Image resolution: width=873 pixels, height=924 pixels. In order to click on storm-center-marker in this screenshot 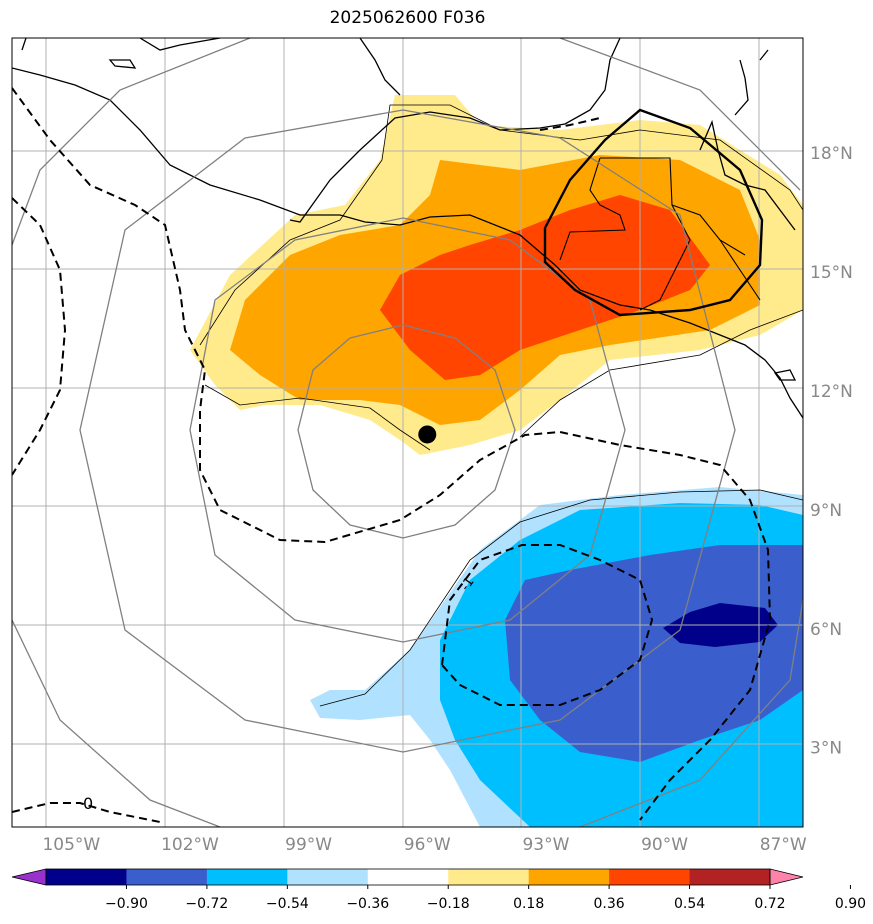, I will do `click(427, 434)`.